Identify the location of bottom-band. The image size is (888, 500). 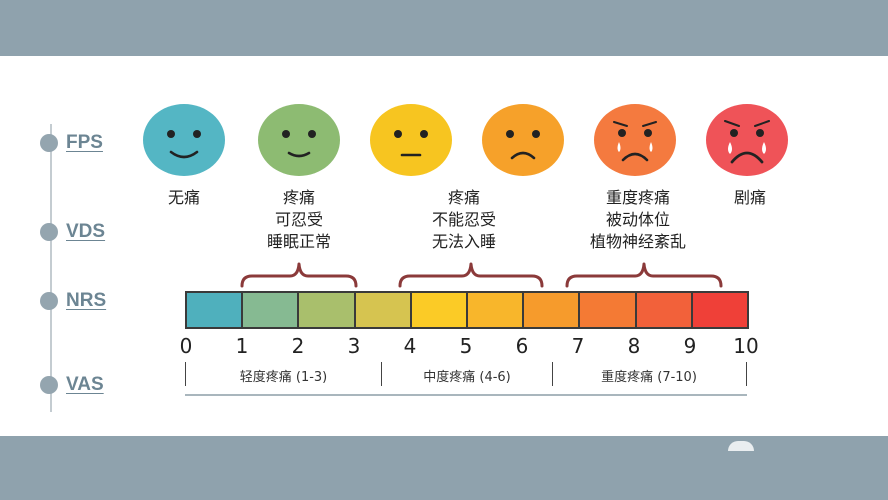
(444, 468).